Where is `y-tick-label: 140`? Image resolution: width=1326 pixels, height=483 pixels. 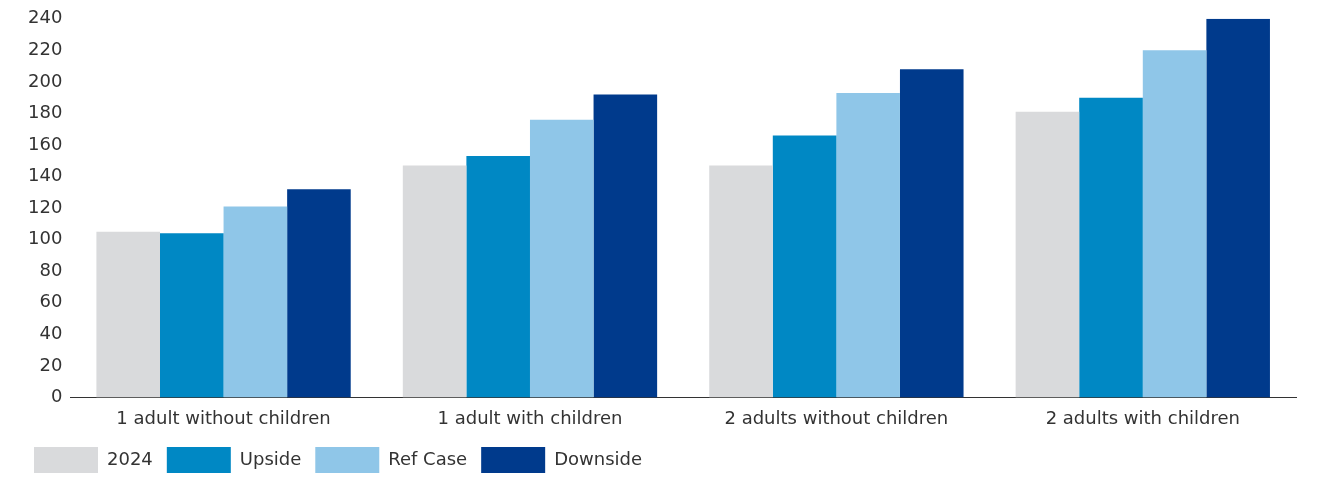
y-tick-label: 140 is located at coordinates (45, 175).